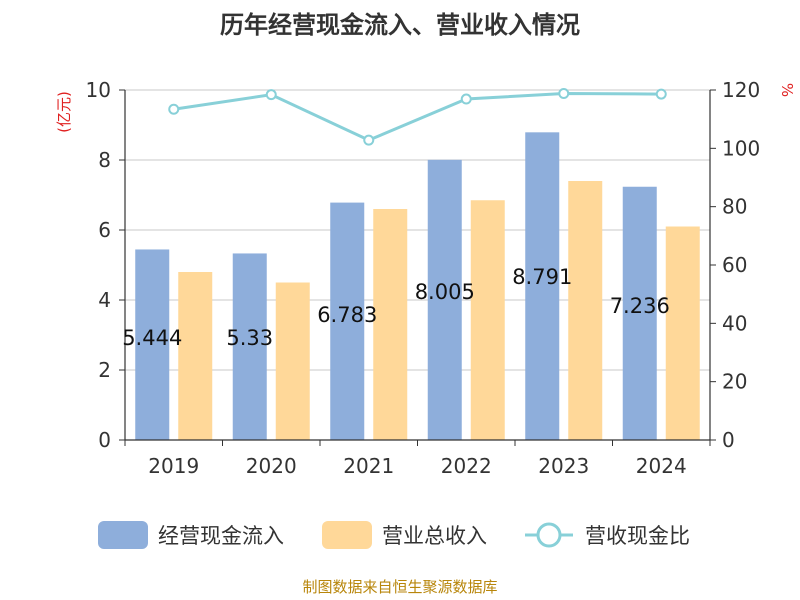 The image size is (800, 600). I want to click on ratio-line-path, so click(417, 116).